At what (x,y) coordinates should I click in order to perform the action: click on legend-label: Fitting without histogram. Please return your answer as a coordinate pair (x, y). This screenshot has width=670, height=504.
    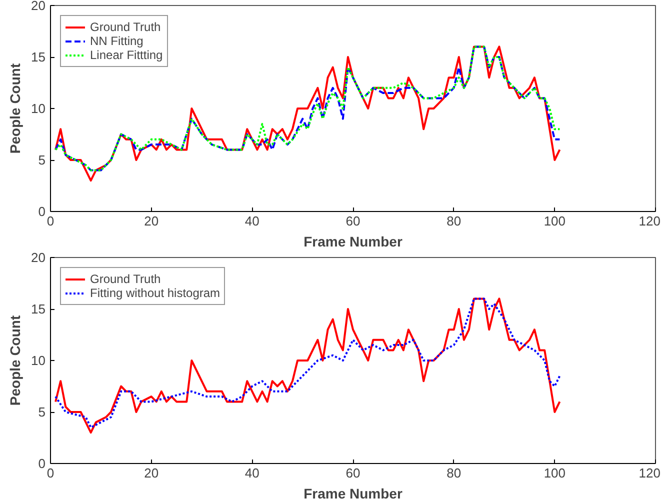
    Looking at the image, I should click on (155, 293).